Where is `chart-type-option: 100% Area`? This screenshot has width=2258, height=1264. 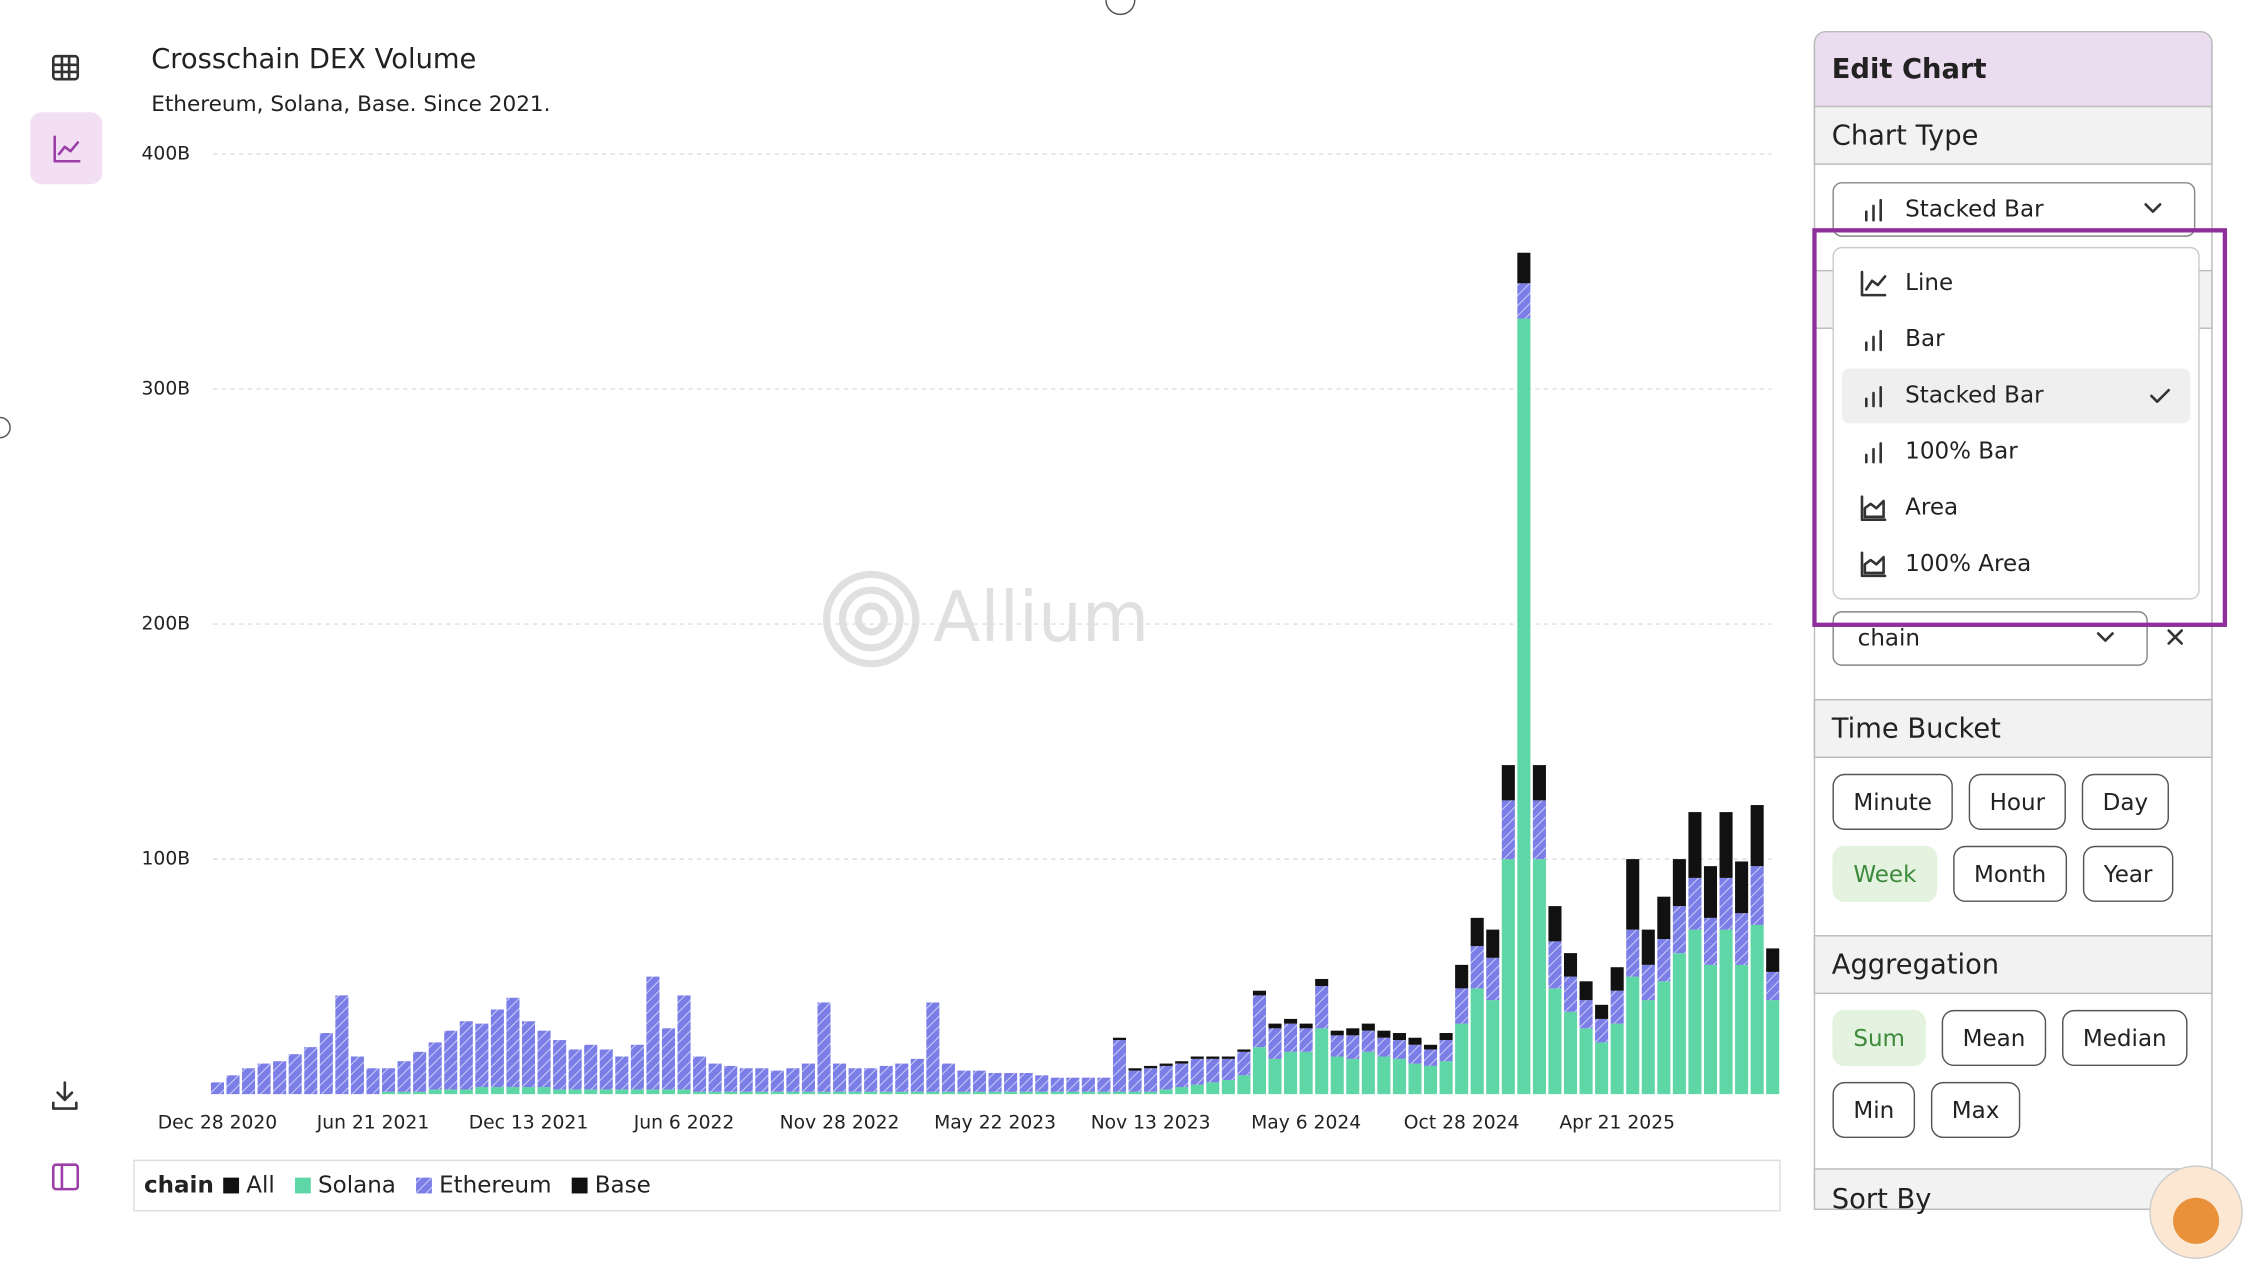
chart-type-option: 100% Area is located at coordinates (1968, 564).